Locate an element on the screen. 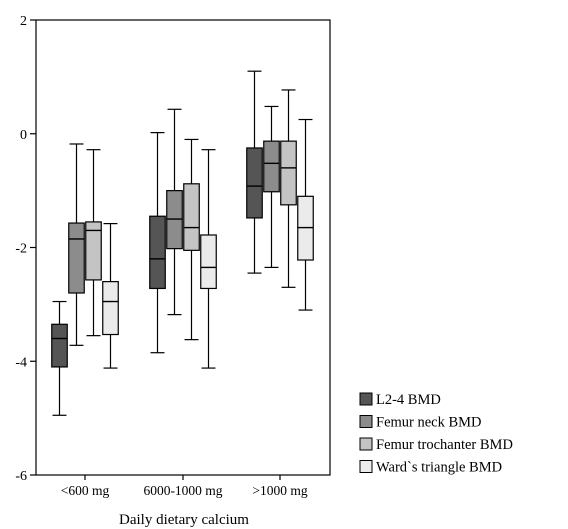 The width and height of the screenshot is (568, 529). x-category-label: <600 mg is located at coordinates (85, 490).